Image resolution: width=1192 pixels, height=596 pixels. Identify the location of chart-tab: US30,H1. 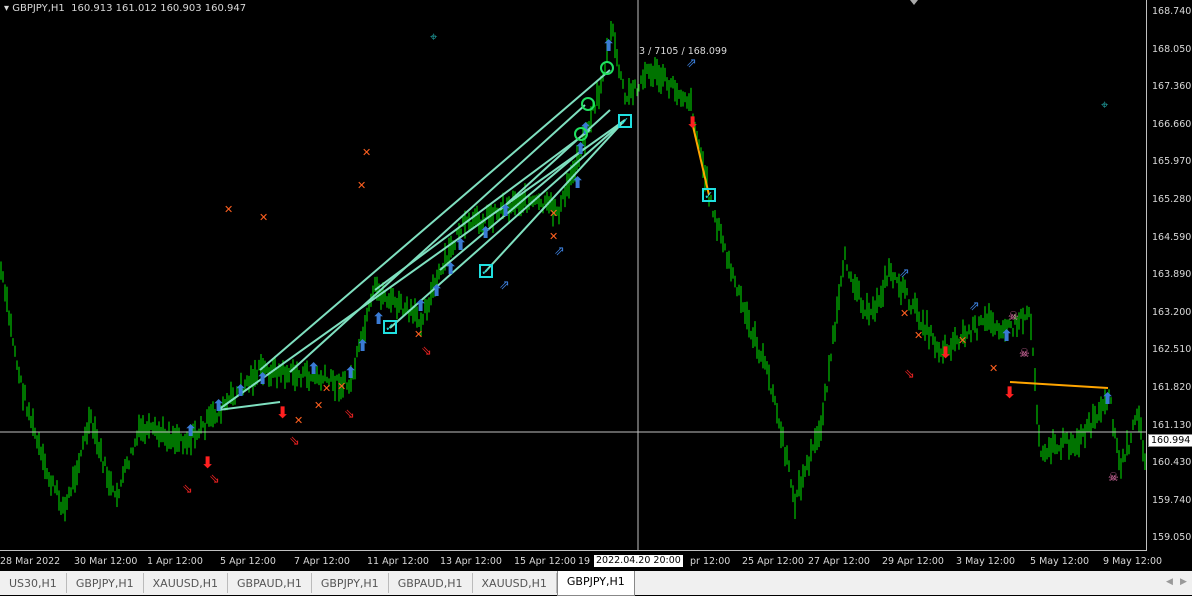
(33, 583).